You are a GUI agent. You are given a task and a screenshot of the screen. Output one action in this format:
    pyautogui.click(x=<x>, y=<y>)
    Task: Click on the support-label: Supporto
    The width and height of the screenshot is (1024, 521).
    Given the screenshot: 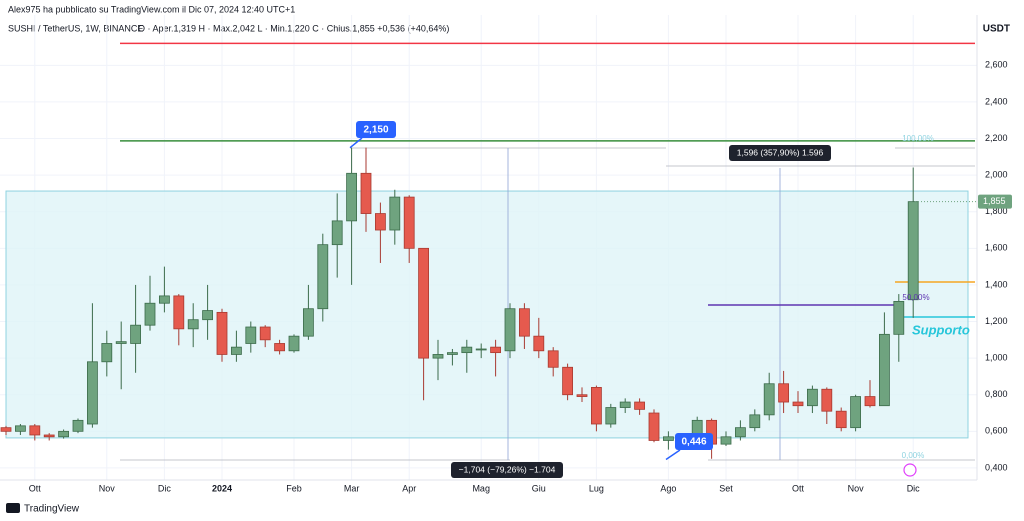 What is the action you would take?
    pyautogui.click(x=941, y=329)
    